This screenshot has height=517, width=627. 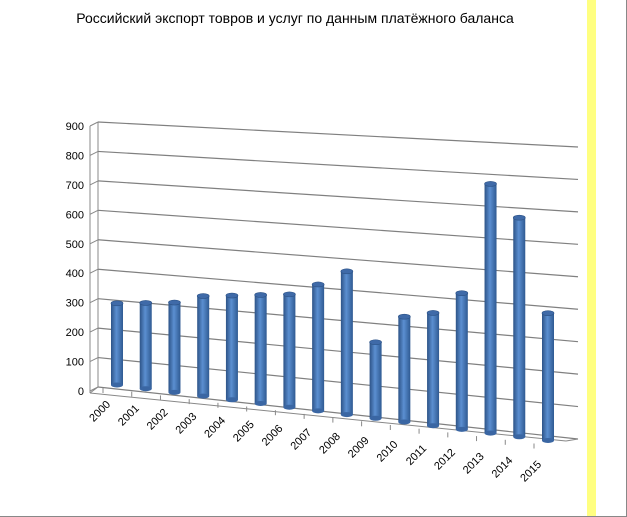 I want to click on bar-base-2011, so click(x=433, y=426).